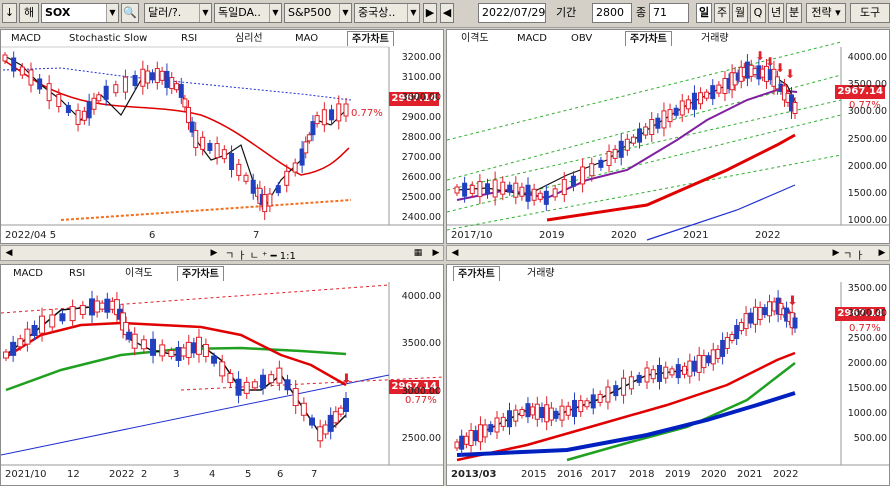 The width and height of the screenshot is (890, 486). What do you see at coordinates (430, 13) in the screenshot?
I see `play-button: ▶` at bounding box center [430, 13].